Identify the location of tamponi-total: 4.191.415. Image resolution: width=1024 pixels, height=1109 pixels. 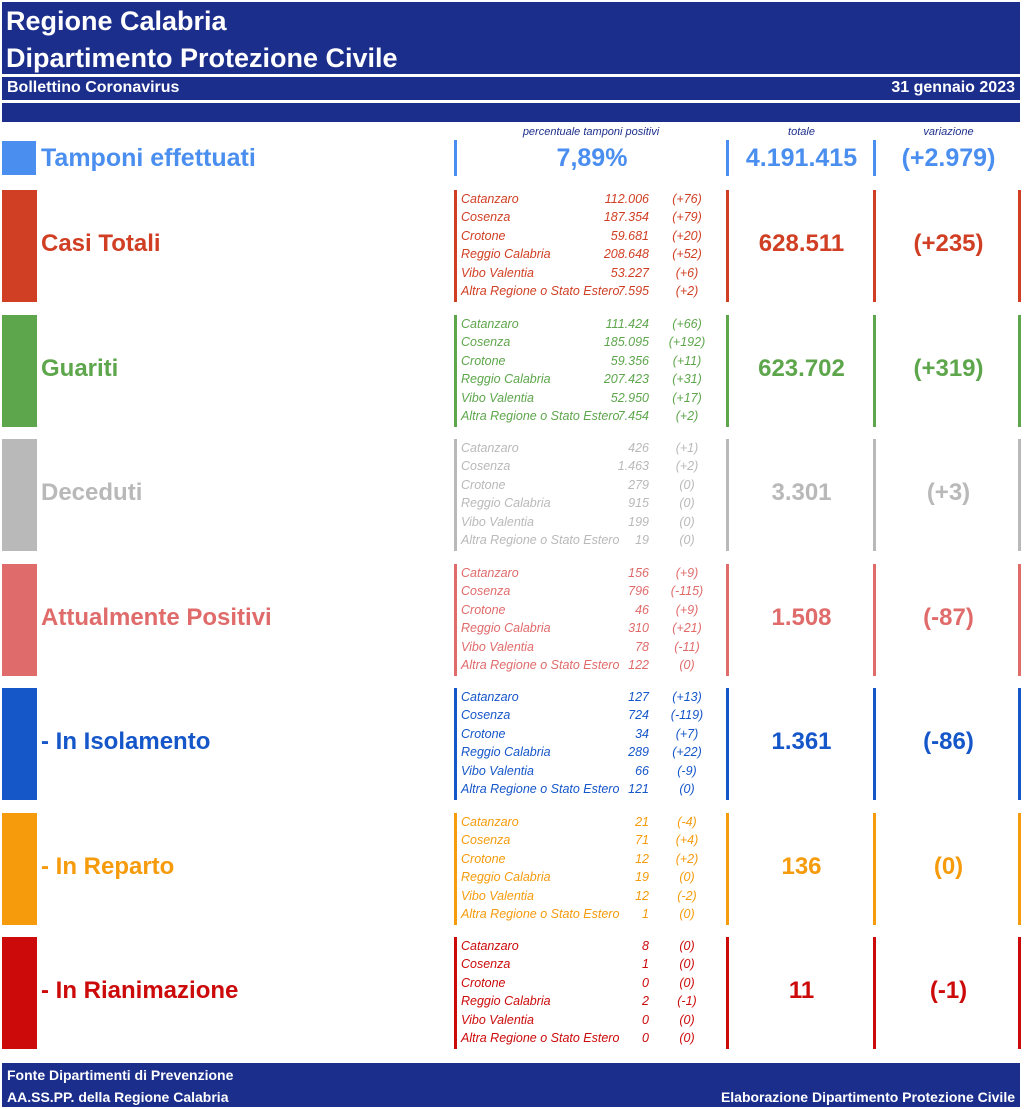
(801, 158).